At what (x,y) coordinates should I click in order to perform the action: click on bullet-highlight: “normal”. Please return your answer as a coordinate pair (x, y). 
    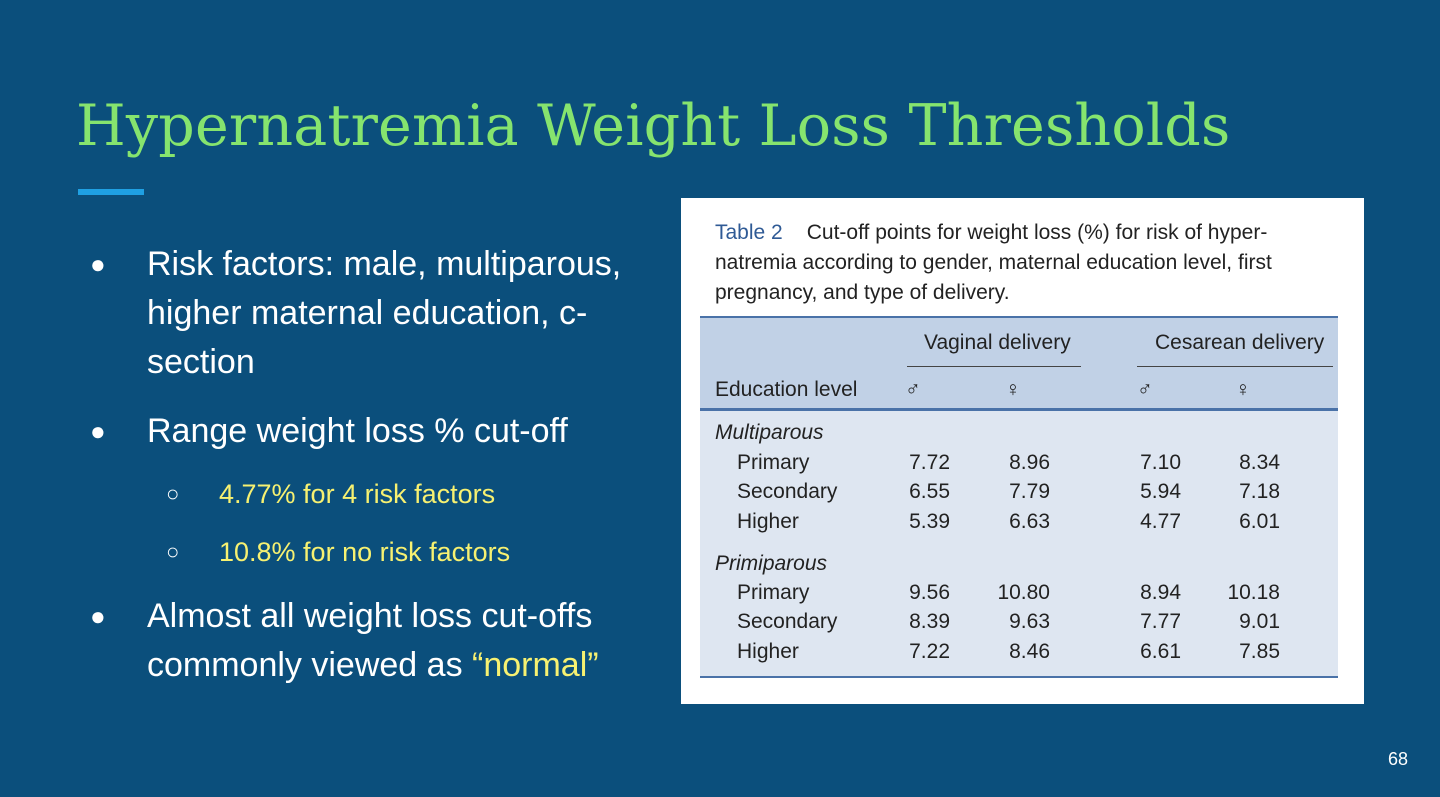
    Looking at the image, I should click on (535, 665).